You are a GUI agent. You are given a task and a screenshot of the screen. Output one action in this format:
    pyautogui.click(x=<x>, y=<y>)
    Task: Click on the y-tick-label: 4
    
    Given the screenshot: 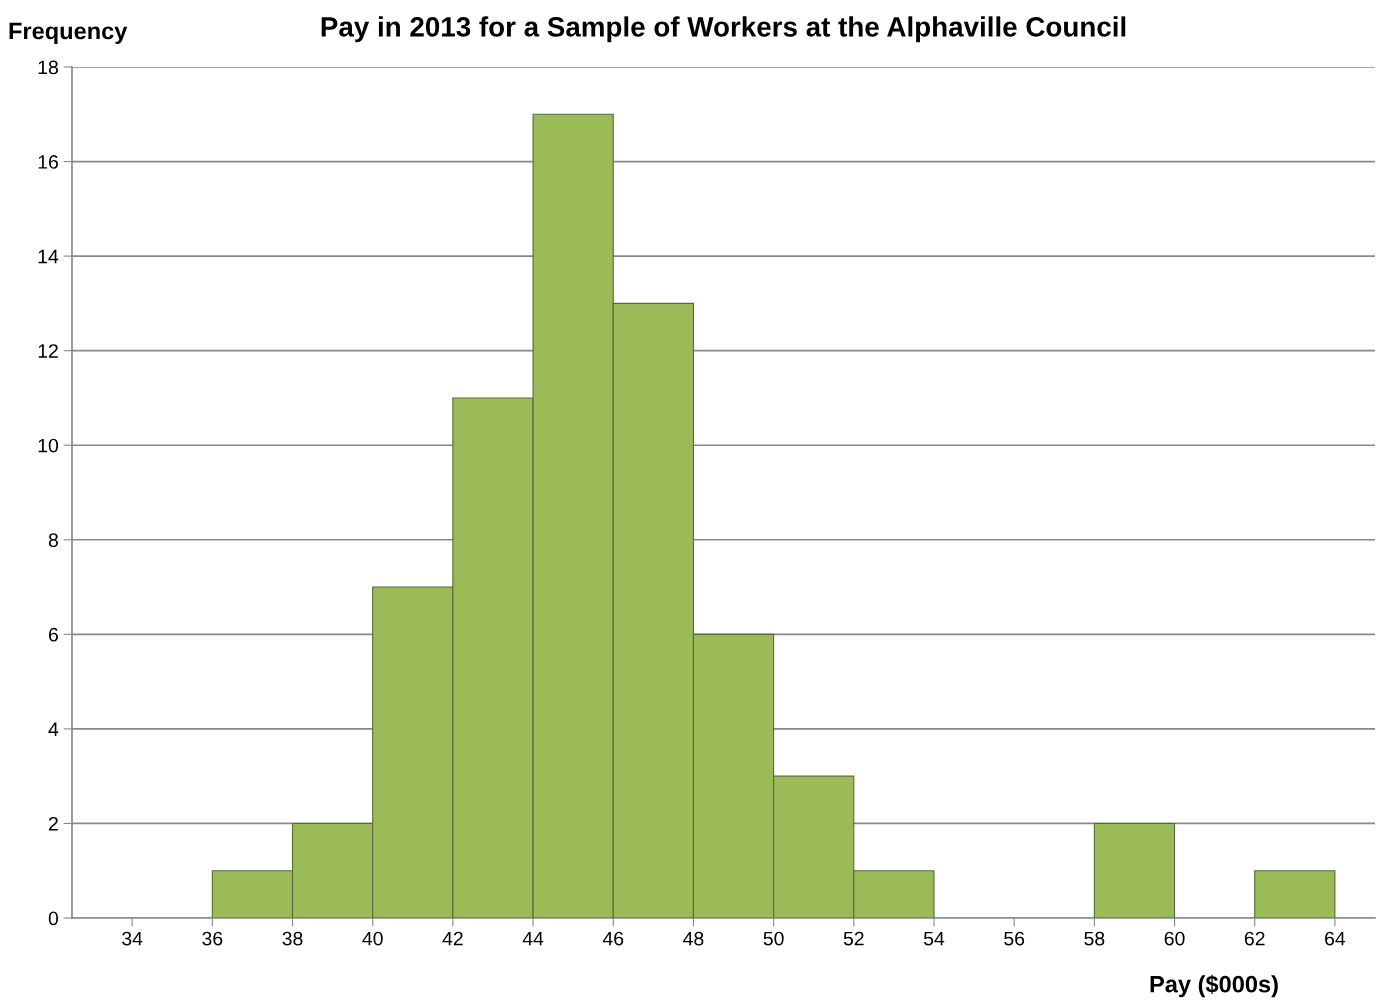 What is the action you would take?
    pyautogui.click(x=53, y=729)
    